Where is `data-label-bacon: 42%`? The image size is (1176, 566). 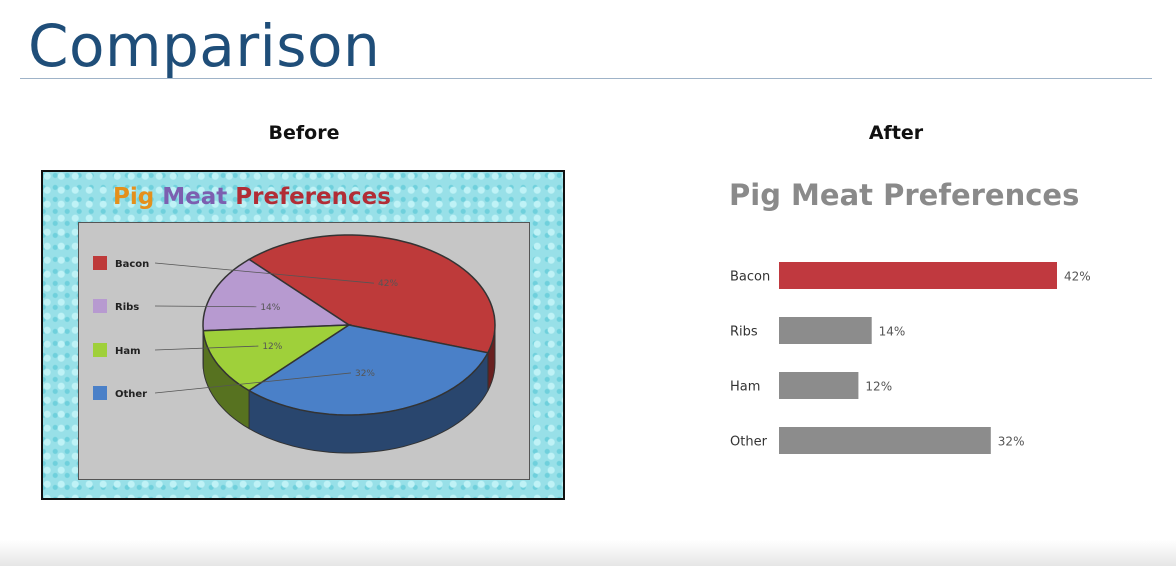 data-label-bacon: 42% is located at coordinates (388, 284).